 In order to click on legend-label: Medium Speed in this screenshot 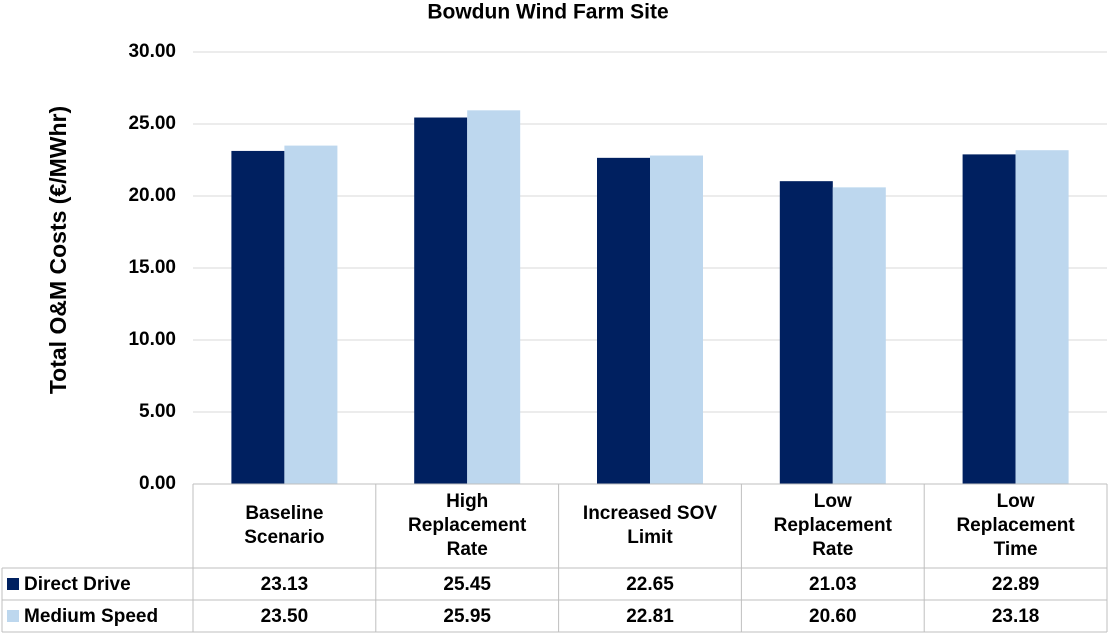, I will do `click(91, 616)`.